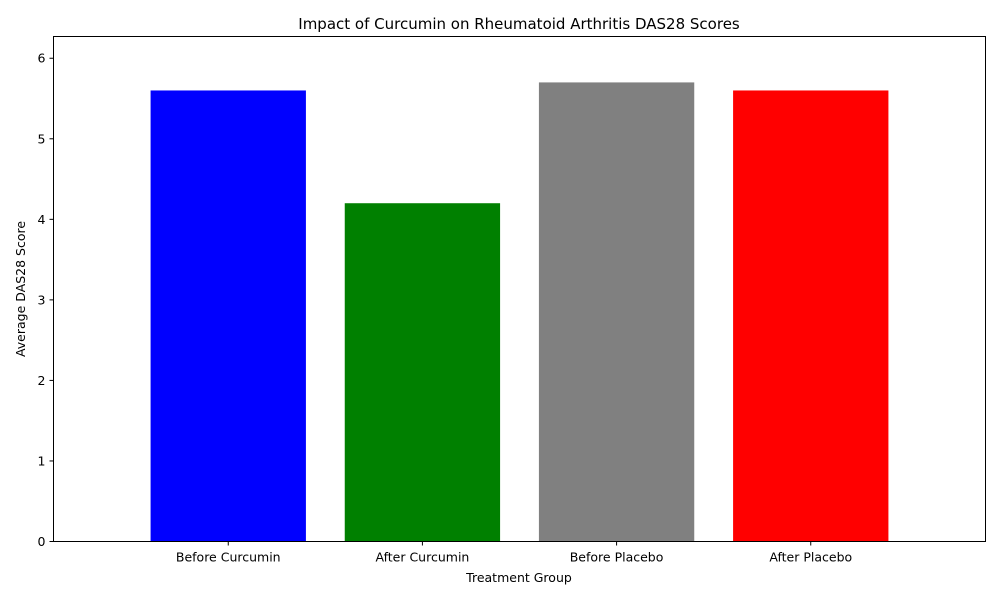 This screenshot has width=1000, height=600. What do you see at coordinates (42, 541) in the screenshot?
I see `y-tick-label: 0` at bounding box center [42, 541].